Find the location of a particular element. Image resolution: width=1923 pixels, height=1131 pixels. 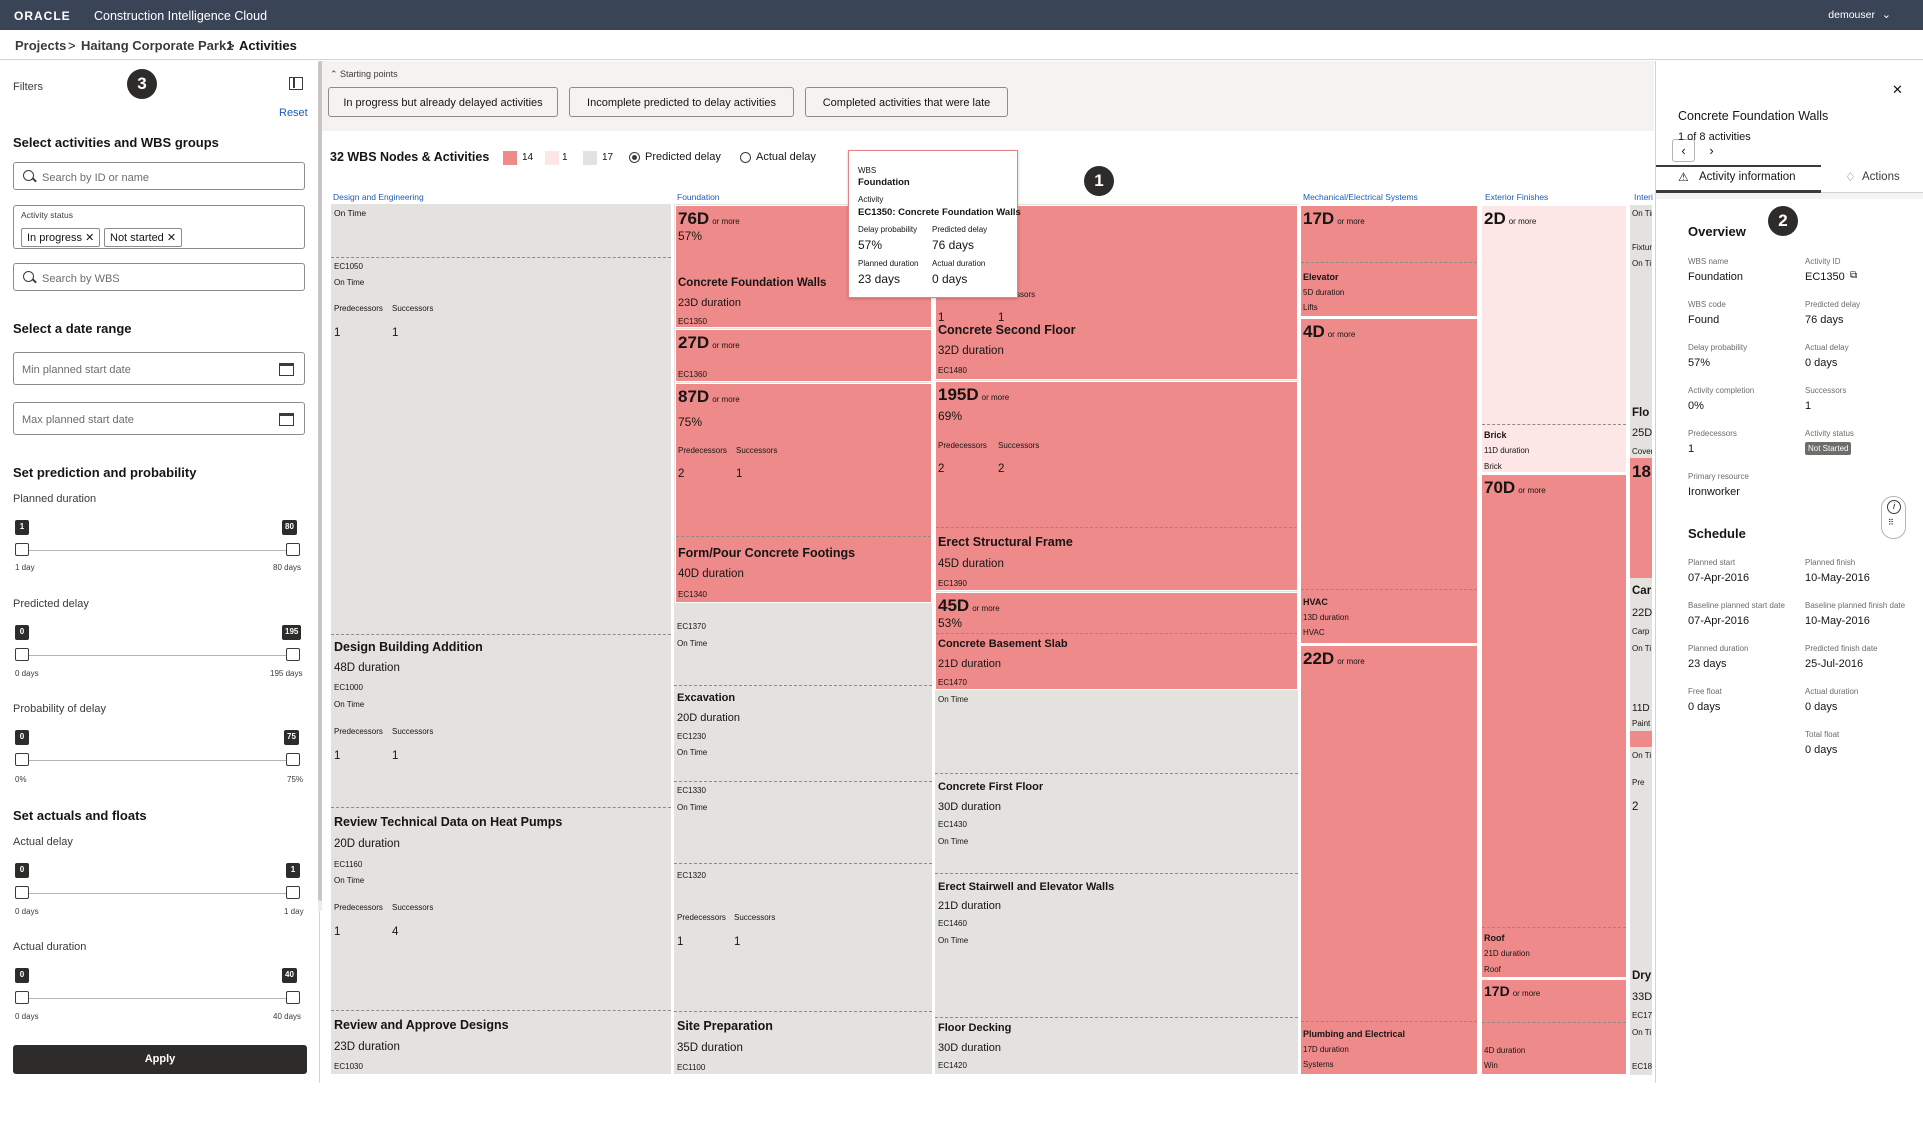

starting-point-button-2: Incomplete predicted to delay activities is located at coordinates (681, 102).